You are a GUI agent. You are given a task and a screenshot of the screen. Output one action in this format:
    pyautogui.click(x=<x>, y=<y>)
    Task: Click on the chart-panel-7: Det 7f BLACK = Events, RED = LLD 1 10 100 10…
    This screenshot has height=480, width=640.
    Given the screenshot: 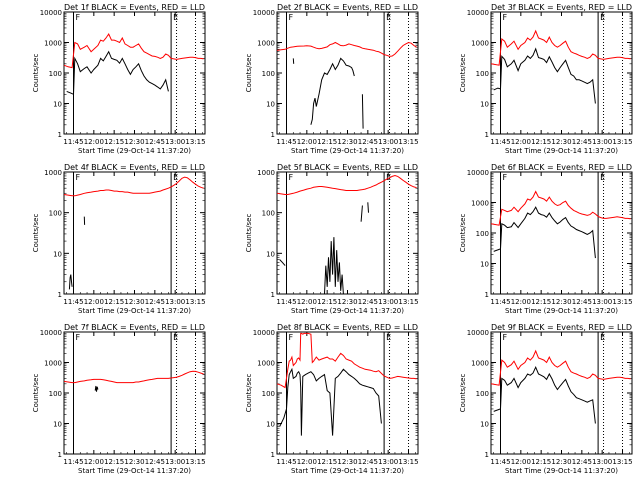 What is the action you would take?
    pyautogui.click(x=119, y=399)
    